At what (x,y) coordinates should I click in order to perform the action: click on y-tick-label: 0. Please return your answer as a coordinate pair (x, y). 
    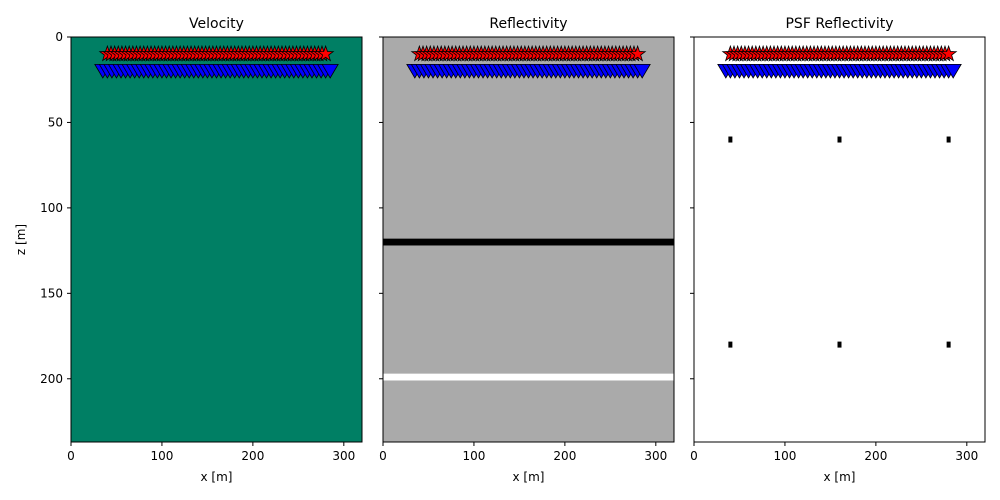
    Looking at the image, I should click on (59, 37).